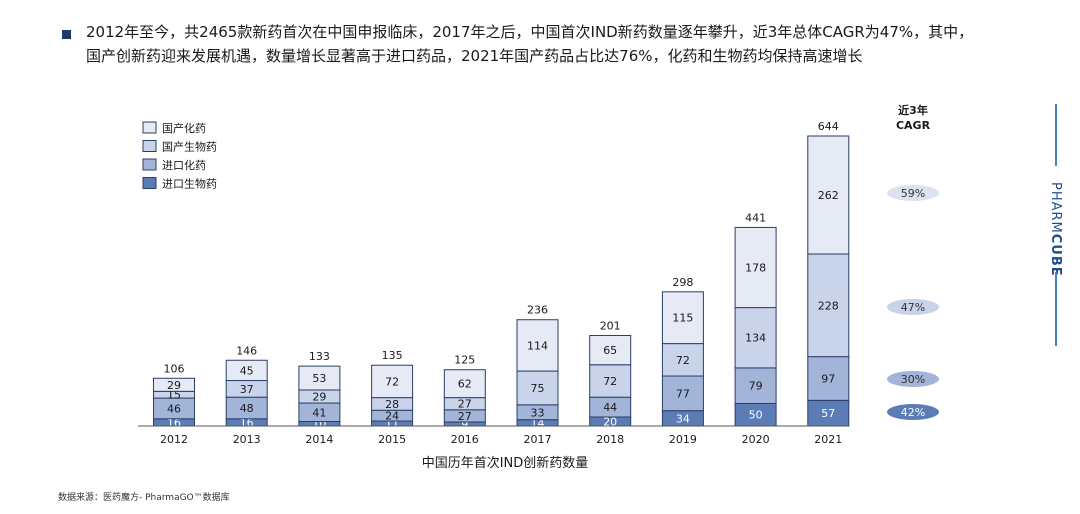 Image resolution: width=1080 pixels, height=514 pixels. I want to click on bar-value-label: 28, so click(392, 404).